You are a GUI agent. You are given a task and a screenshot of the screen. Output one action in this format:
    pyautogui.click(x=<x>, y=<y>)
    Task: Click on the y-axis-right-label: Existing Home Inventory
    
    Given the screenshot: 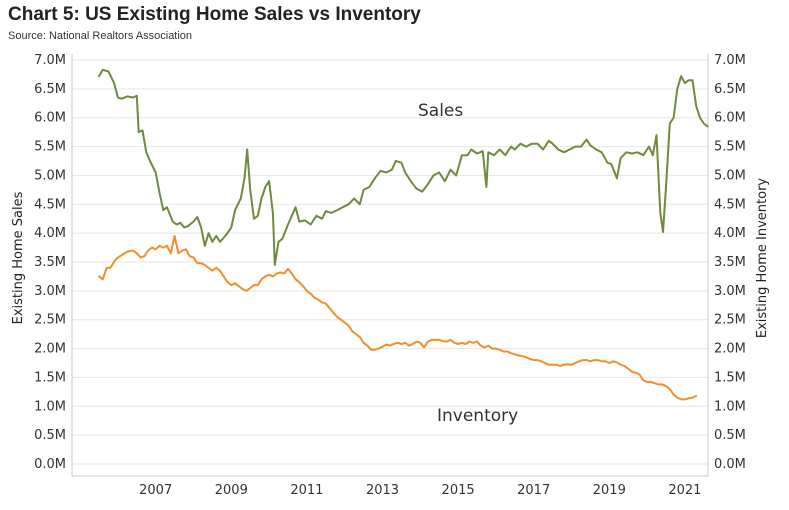 What is the action you would take?
    pyautogui.click(x=762, y=258)
    